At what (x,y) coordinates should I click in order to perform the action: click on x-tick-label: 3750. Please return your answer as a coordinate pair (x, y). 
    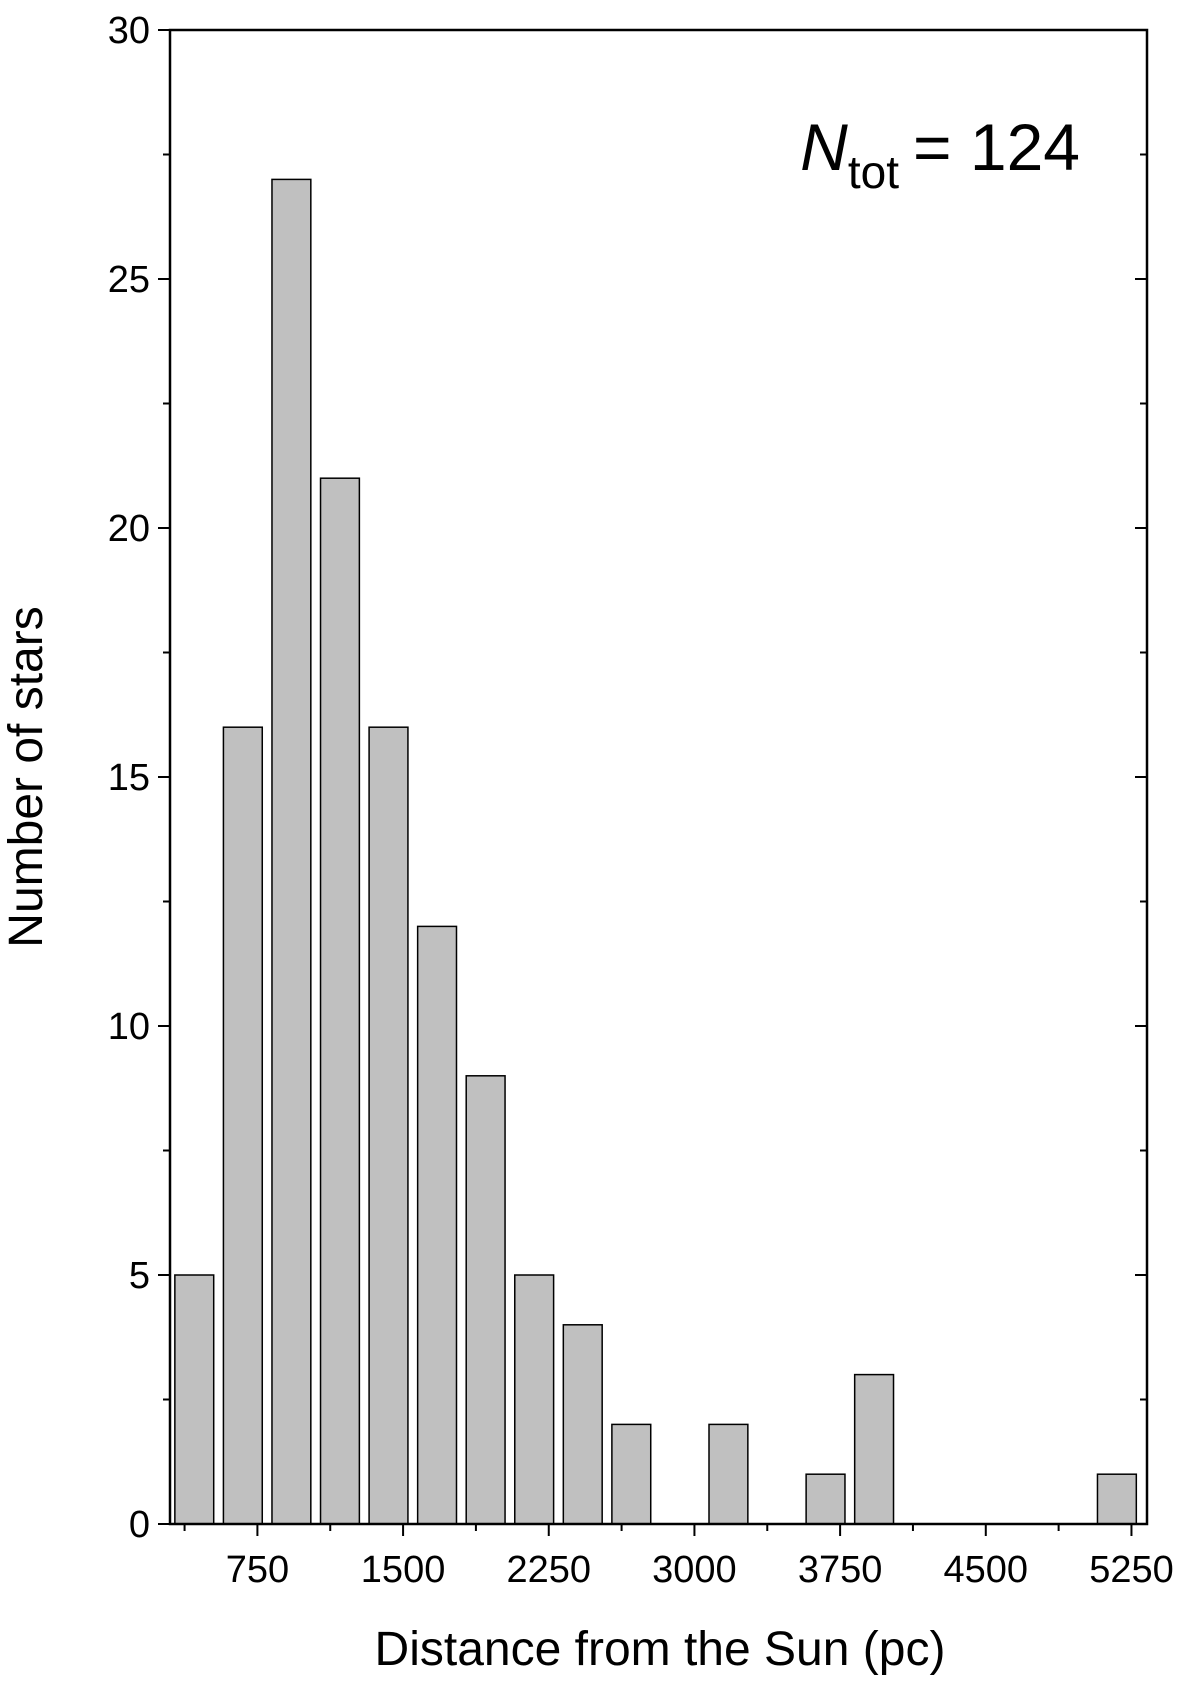
    Looking at the image, I should click on (840, 1570).